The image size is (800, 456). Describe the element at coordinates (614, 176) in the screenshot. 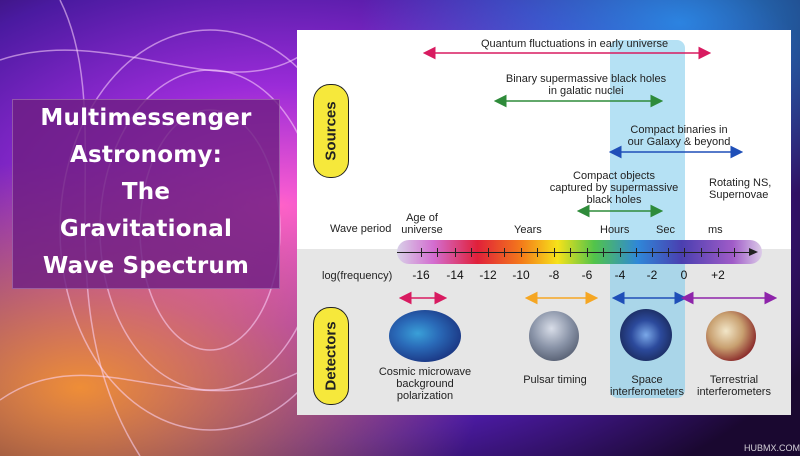

I see `source-compact-objects-line-1: Compact objects` at that location.